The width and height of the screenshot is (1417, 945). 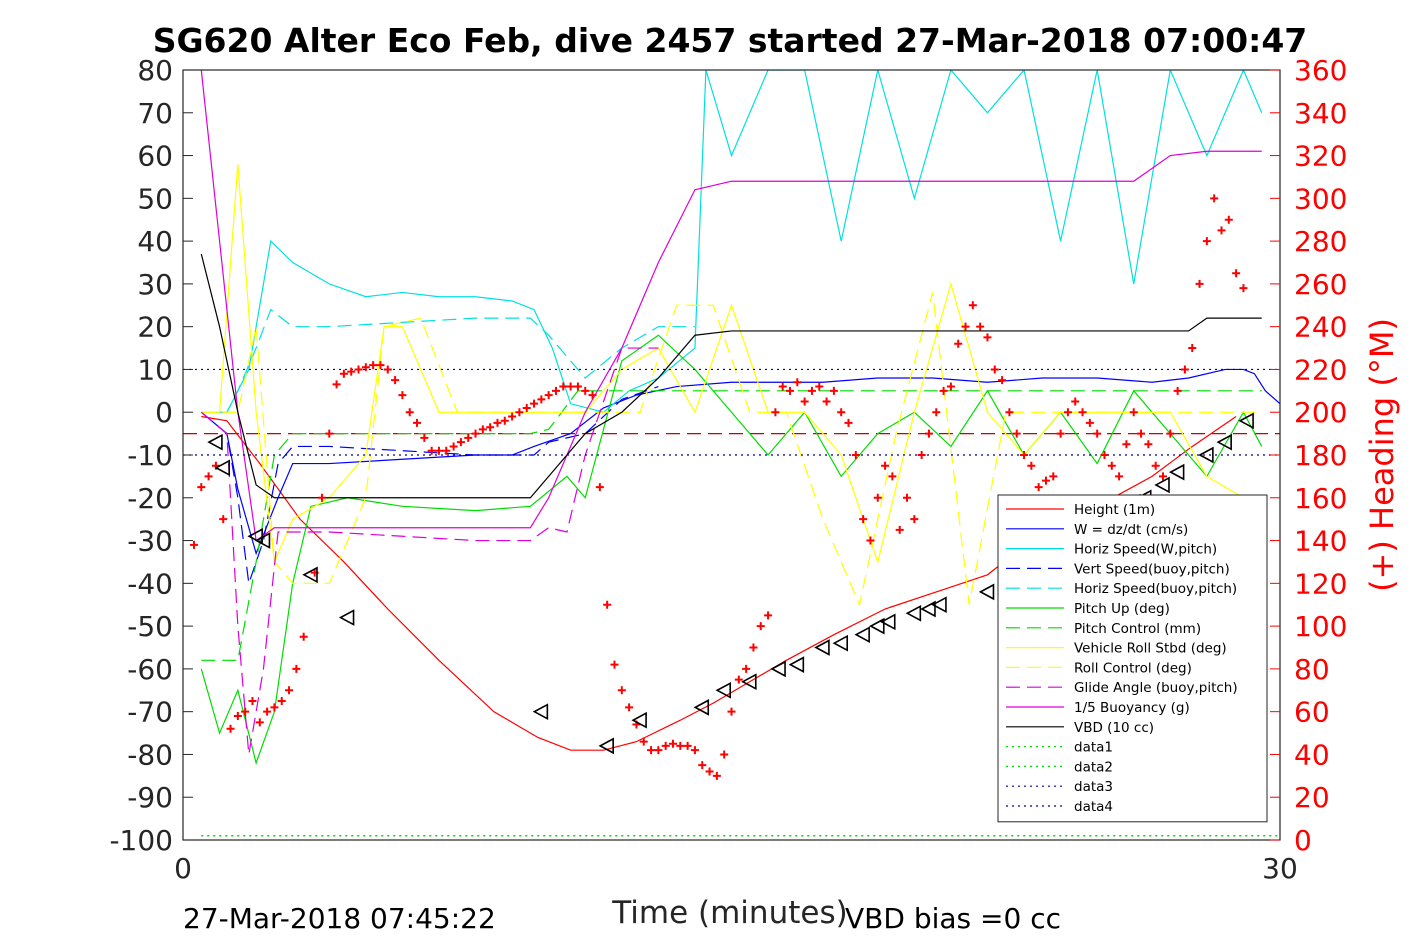 I want to click on y-right-tick-label: 200, so click(x=1320, y=412).